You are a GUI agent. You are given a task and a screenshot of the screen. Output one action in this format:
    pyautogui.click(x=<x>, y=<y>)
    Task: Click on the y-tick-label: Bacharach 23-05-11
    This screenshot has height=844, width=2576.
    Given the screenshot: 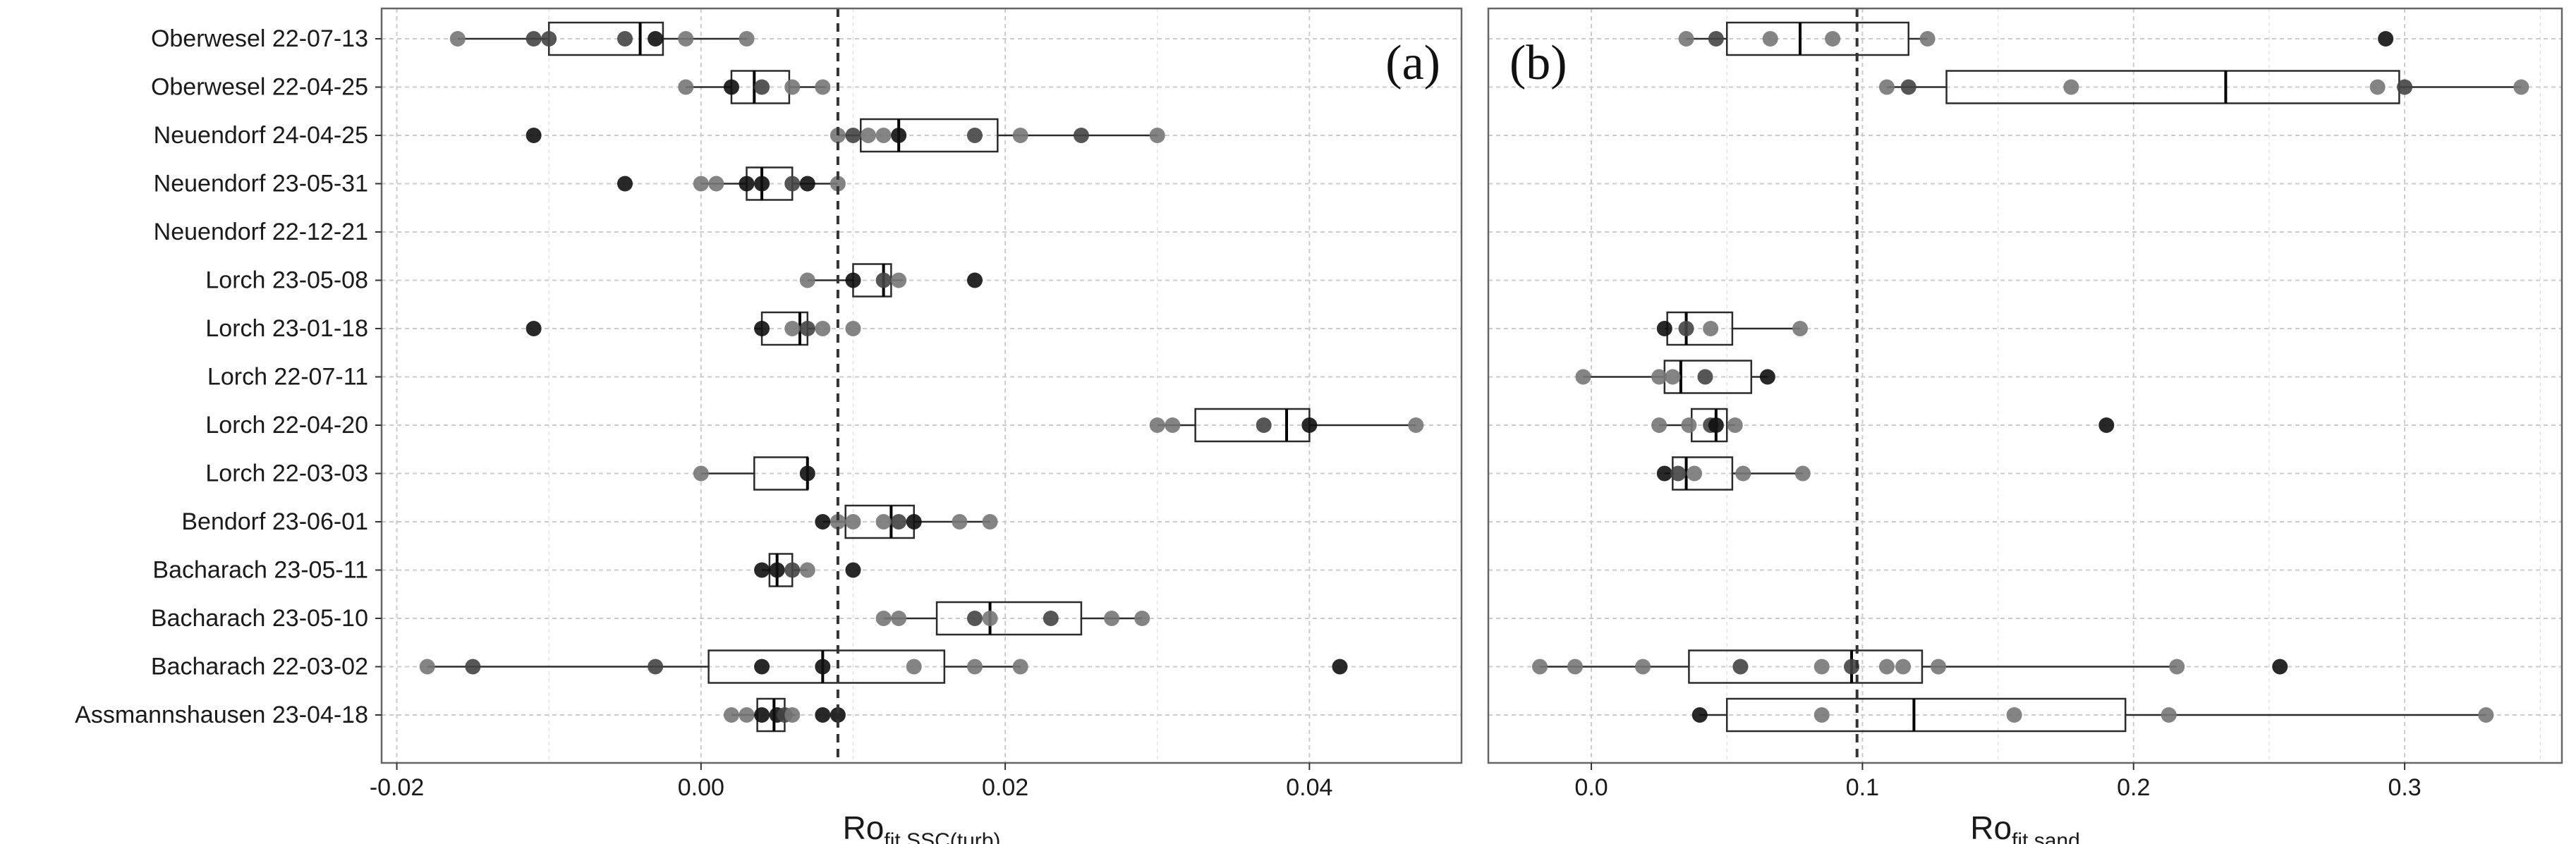 What is the action you would take?
    pyautogui.click(x=260, y=570)
    